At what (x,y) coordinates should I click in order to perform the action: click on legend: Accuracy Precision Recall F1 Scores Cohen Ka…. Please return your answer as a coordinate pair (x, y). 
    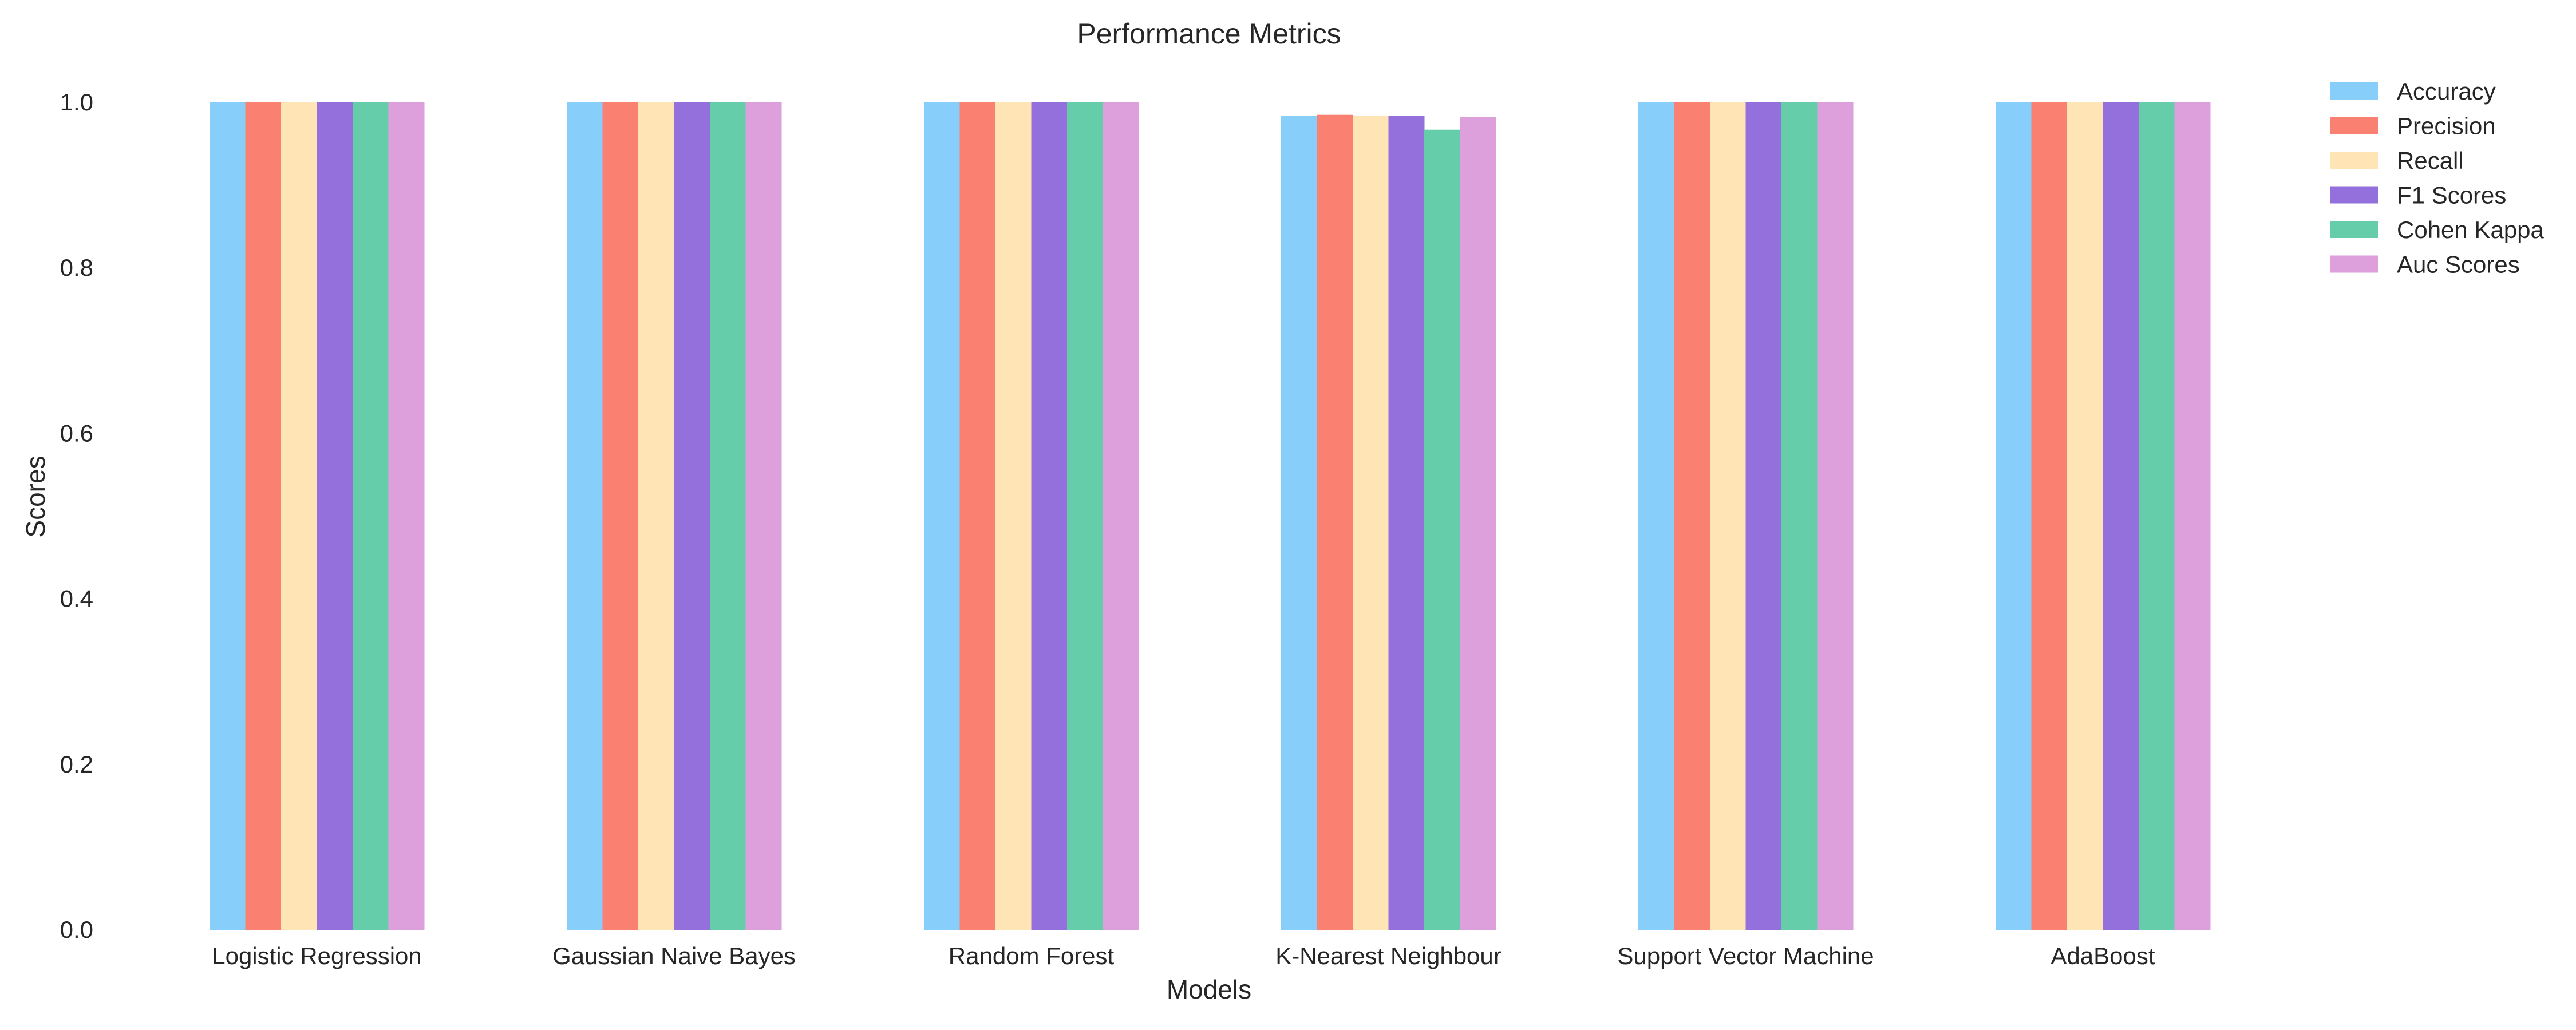
    Looking at the image, I should click on (2437, 178).